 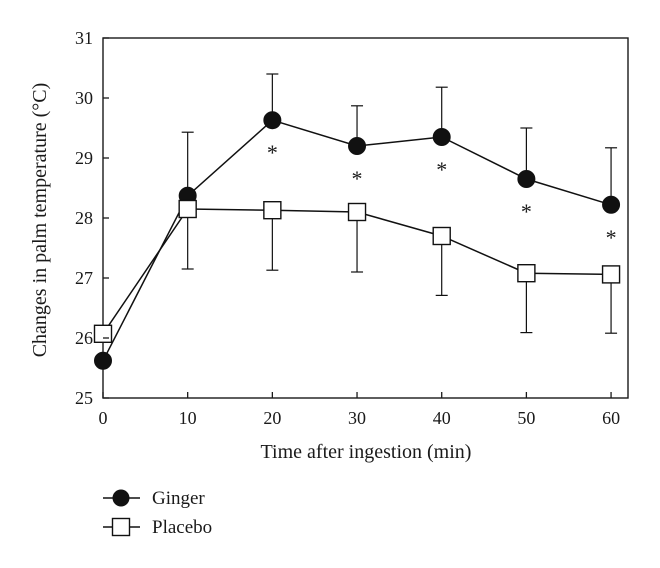 What do you see at coordinates (84, 98) in the screenshot?
I see `y-tick-label: 30` at bounding box center [84, 98].